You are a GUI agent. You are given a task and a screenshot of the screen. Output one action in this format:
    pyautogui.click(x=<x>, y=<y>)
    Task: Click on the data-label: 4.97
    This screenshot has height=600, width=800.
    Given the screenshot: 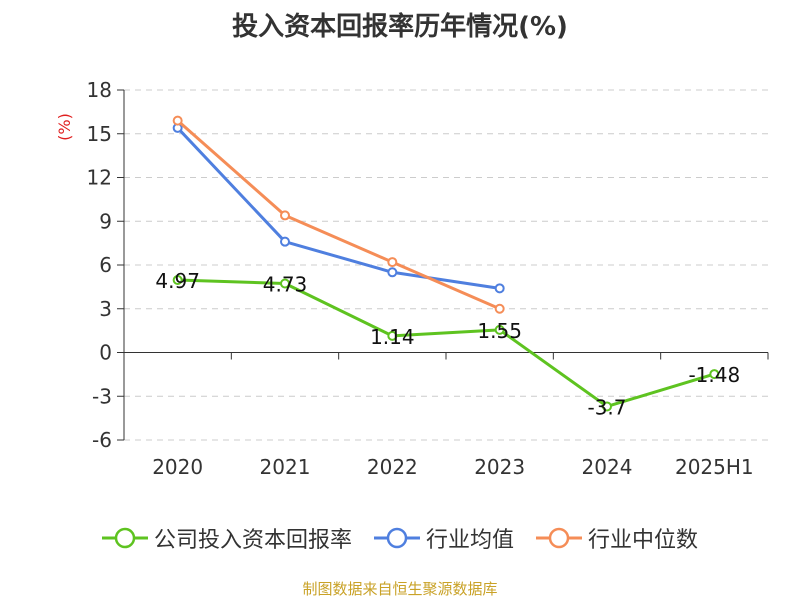 What is the action you would take?
    pyautogui.click(x=177, y=281)
    